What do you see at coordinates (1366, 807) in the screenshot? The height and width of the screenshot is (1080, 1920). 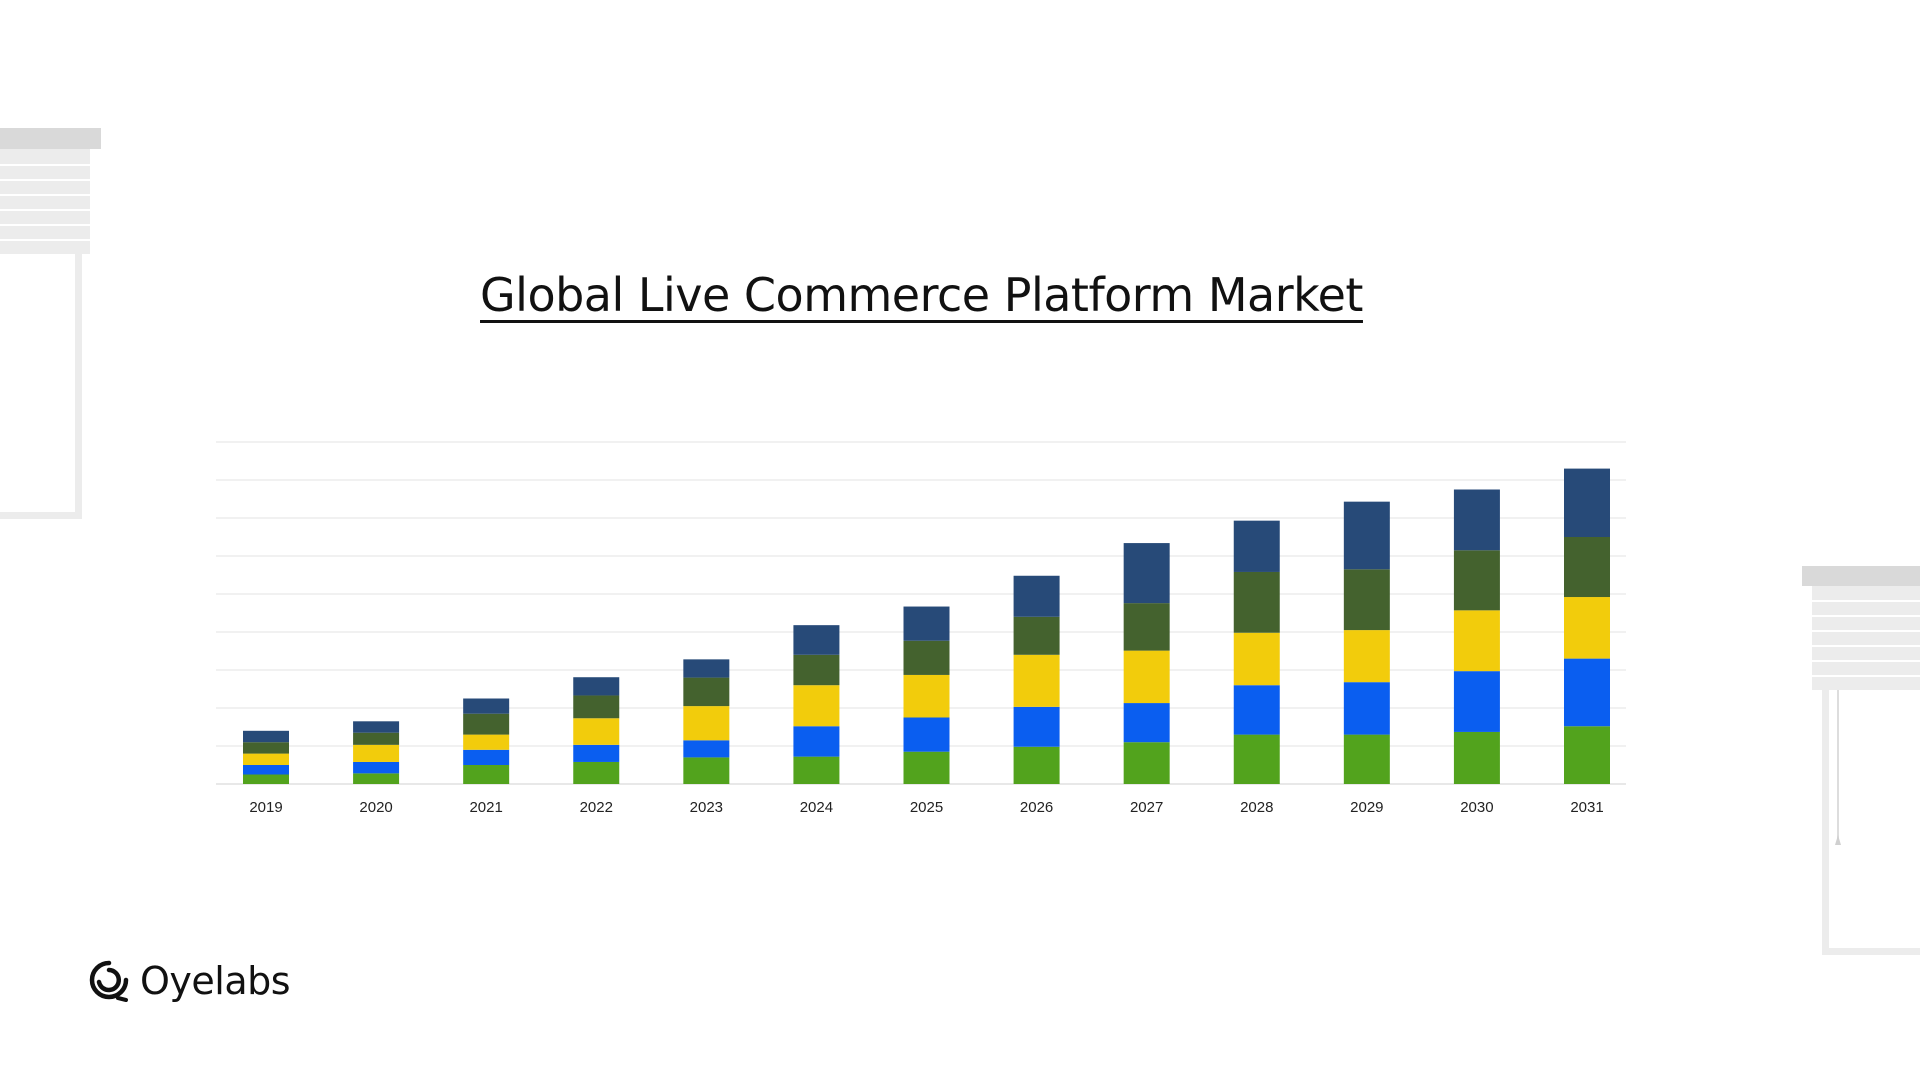 I see `x-tick-label: 2029` at bounding box center [1366, 807].